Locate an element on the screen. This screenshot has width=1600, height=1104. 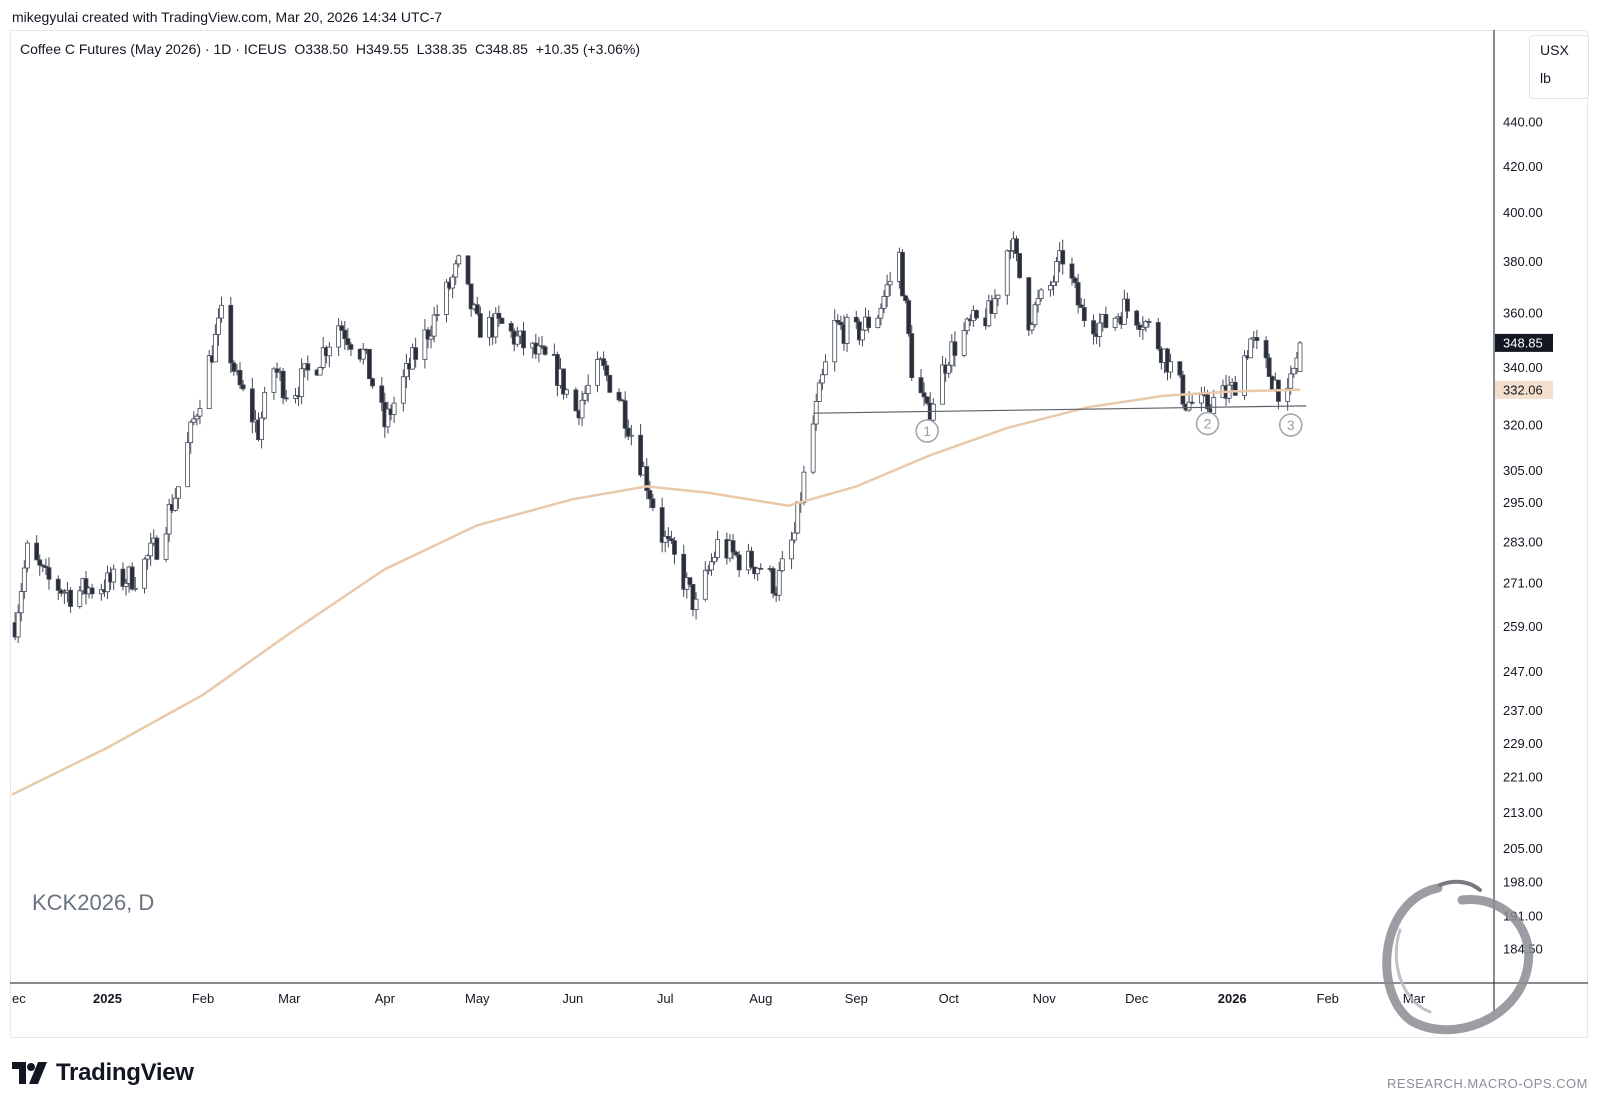
symbol-watermark: KCK2026, D is located at coordinates (93, 902).